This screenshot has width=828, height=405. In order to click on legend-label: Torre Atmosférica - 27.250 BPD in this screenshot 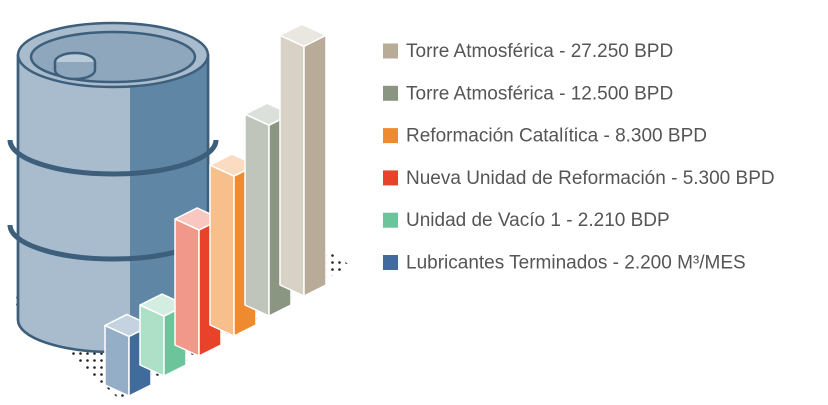, I will do `click(539, 51)`.